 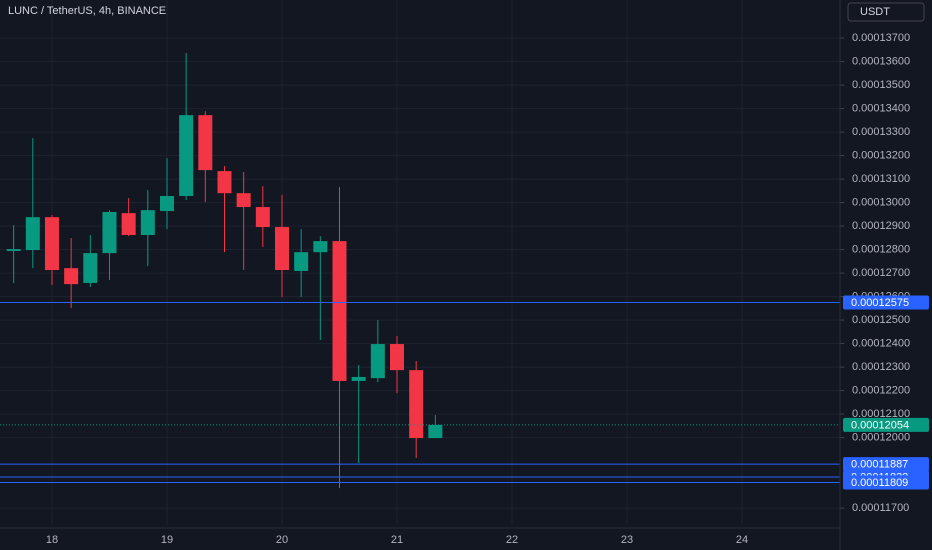 I want to click on hline-label: 0.00011887, so click(x=879, y=465).